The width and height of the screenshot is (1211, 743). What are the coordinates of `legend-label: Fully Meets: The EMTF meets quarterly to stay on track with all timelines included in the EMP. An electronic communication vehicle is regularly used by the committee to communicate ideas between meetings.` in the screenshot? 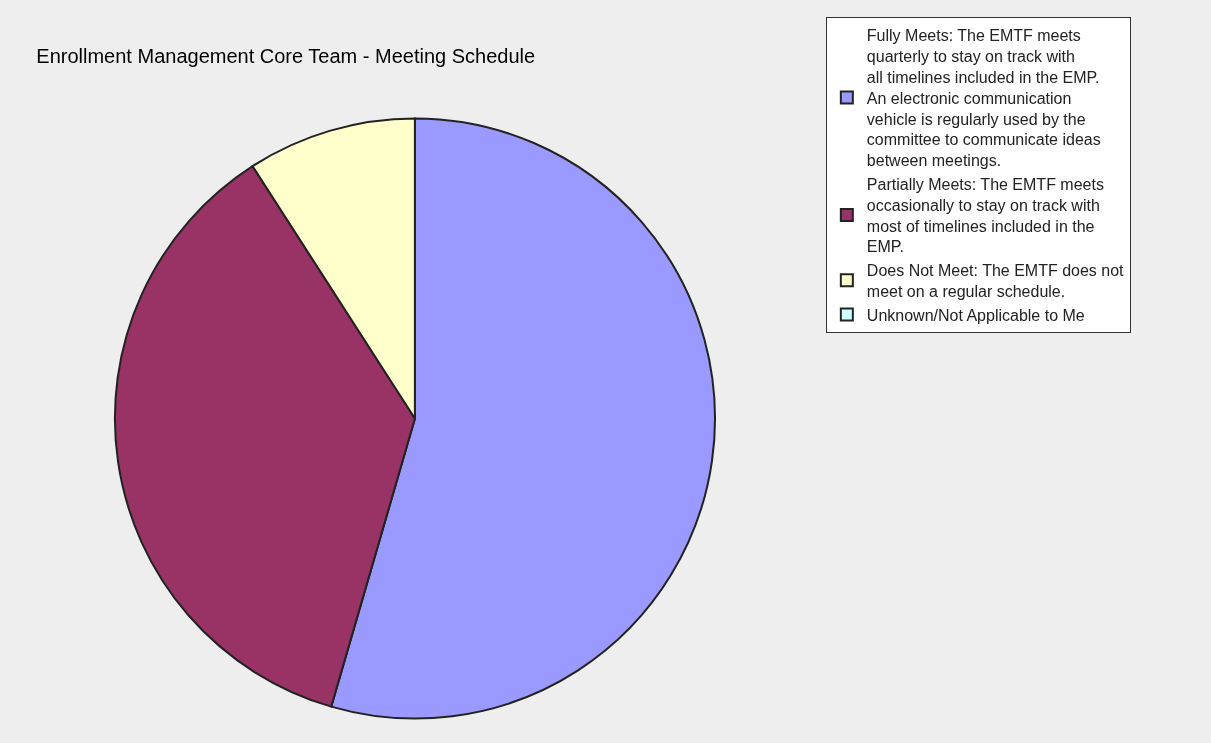 It's located at (983, 98).